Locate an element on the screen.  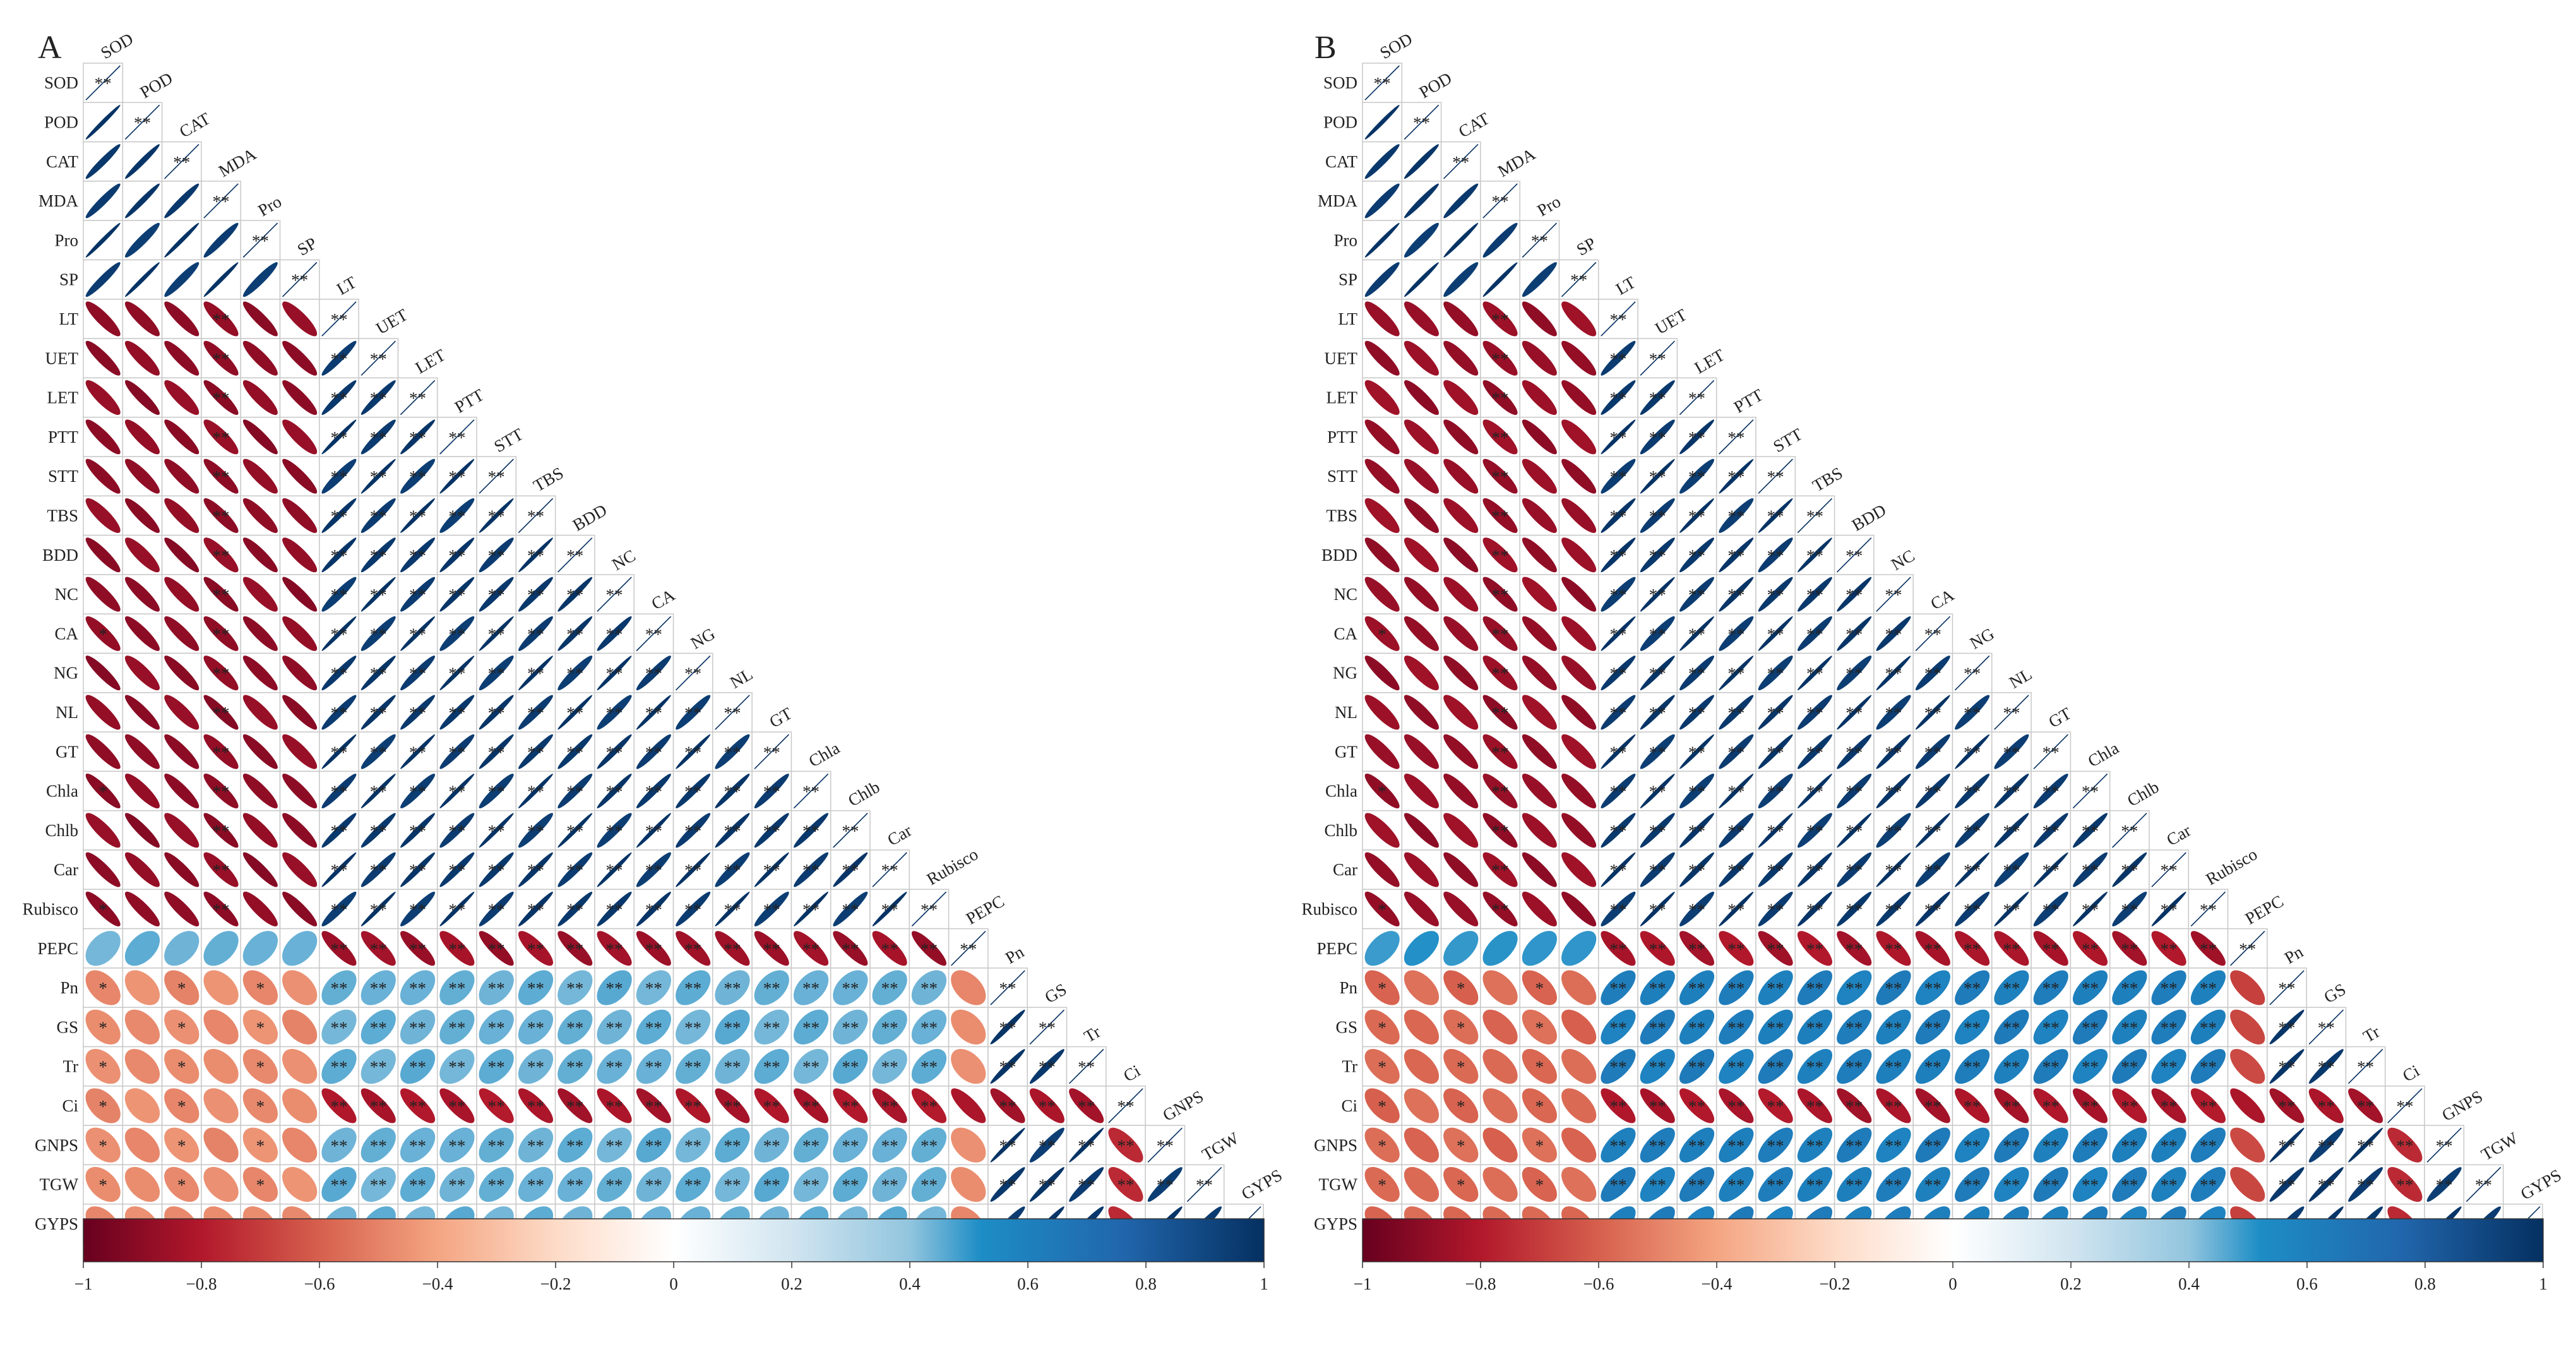
row-label-pod: POD is located at coordinates (1340, 121).